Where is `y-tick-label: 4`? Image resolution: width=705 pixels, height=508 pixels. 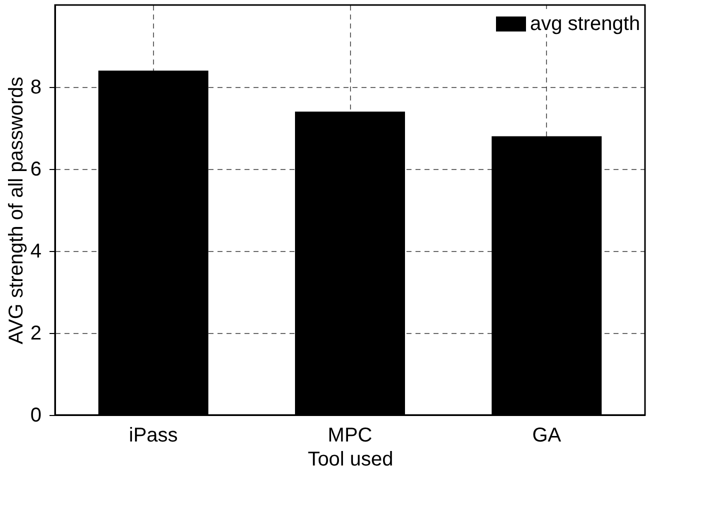
y-tick-label: 4 is located at coordinates (36, 251).